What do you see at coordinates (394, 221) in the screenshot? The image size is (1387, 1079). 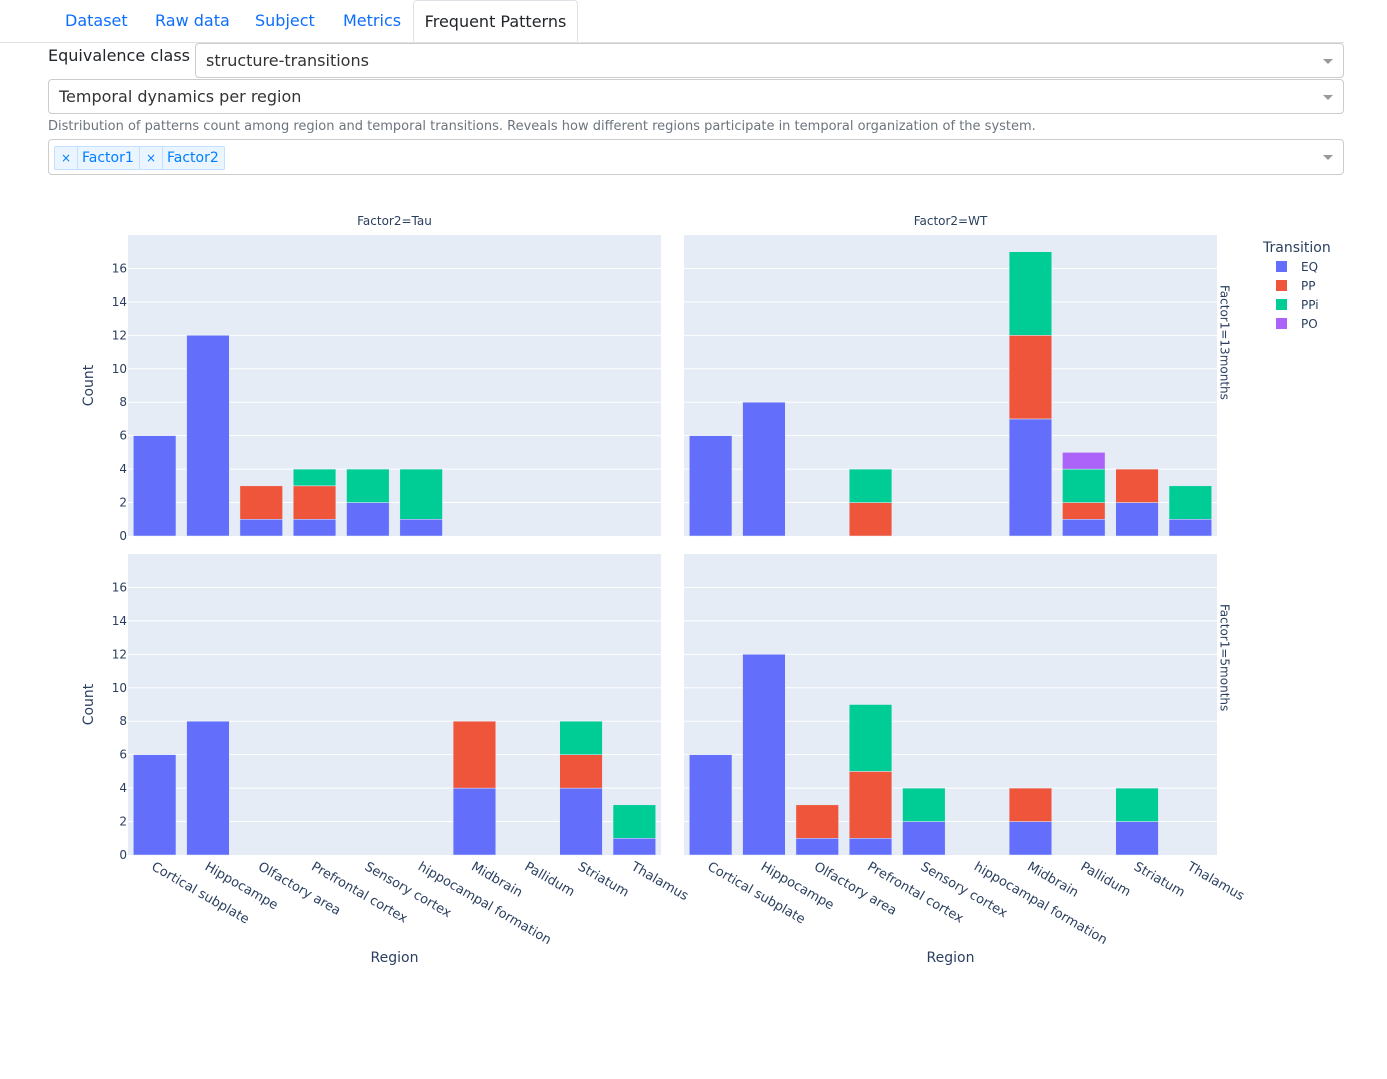 I see `column-facet-title: Factor2=Tau` at bounding box center [394, 221].